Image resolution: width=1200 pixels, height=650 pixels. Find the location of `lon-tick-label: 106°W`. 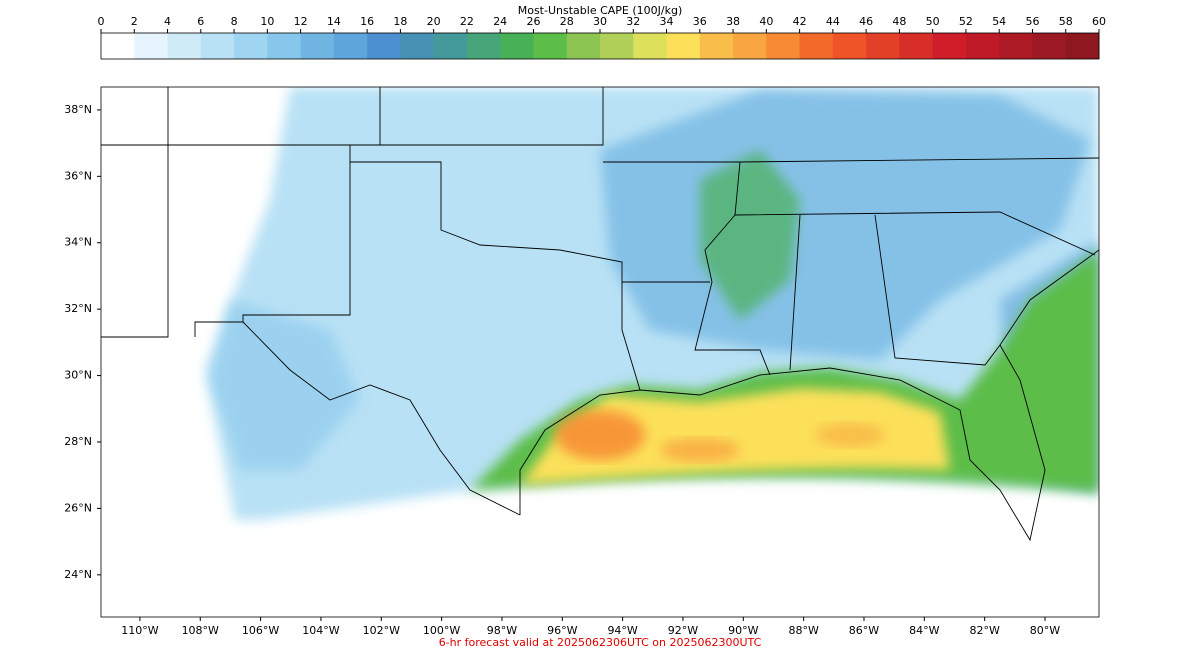

lon-tick-label: 106°W is located at coordinates (260, 630).